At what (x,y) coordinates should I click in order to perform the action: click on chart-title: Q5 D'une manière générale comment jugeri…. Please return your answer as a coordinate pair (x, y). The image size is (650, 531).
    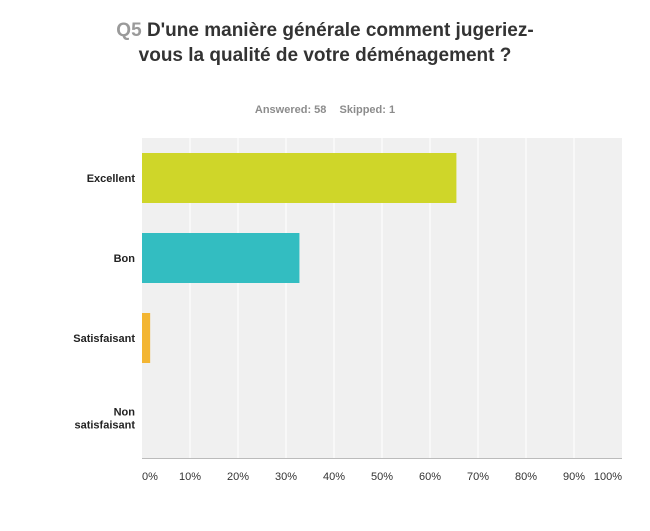
    Looking at the image, I should click on (325, 43).